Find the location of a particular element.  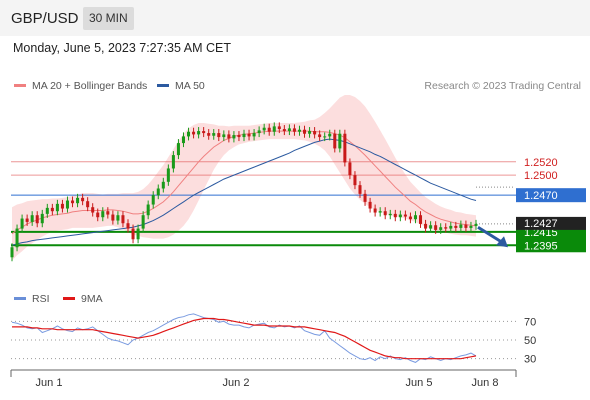

rsi-swatch is located at coordinates (20, 298).